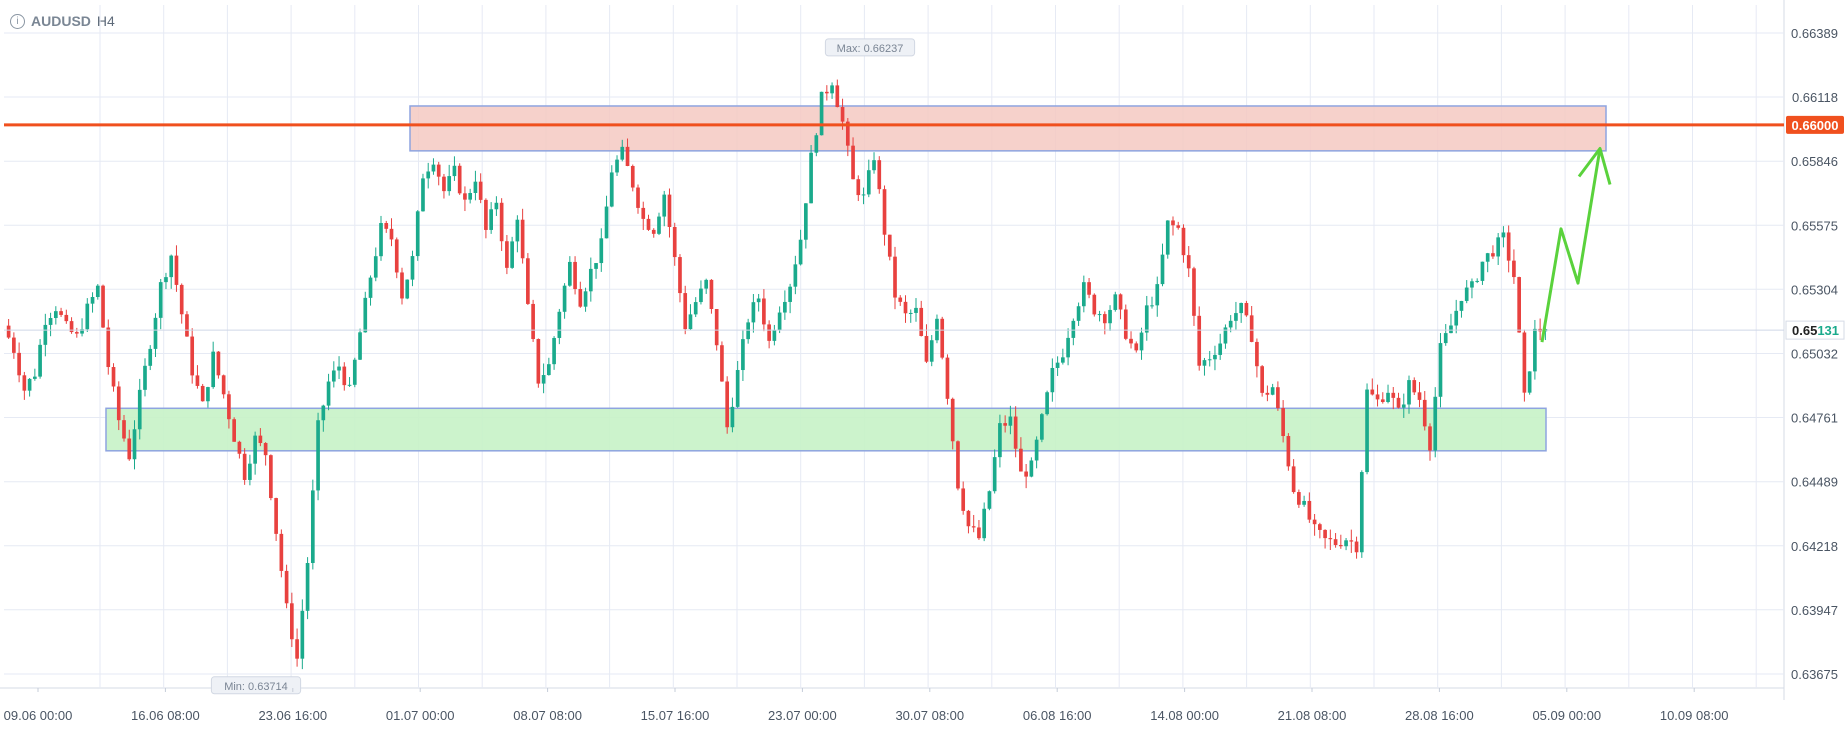 The width and height of the screenshot is (1848, 729). What do you see at coordinates (675, 715) in the screenshot?
I see `x-tick-label: 15.07 16:00` at bounding box center [675, 715].